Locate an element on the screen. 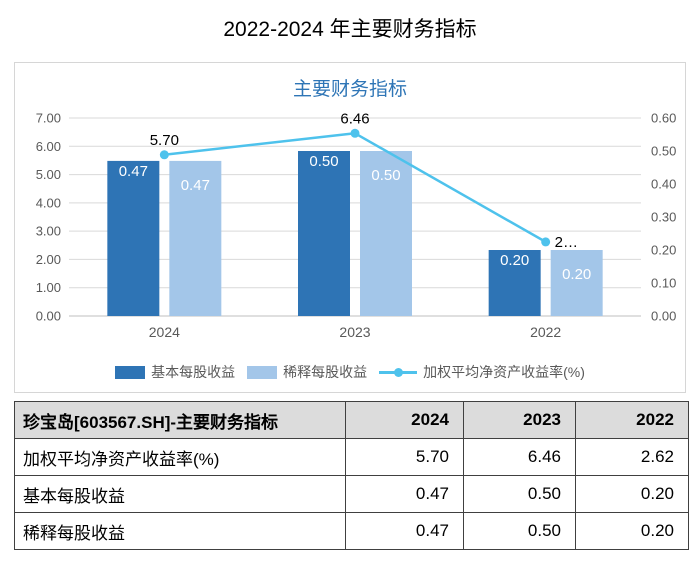 The image size is (700, 574). col-header-2022: 2022 is located at coordinates (632, 420).